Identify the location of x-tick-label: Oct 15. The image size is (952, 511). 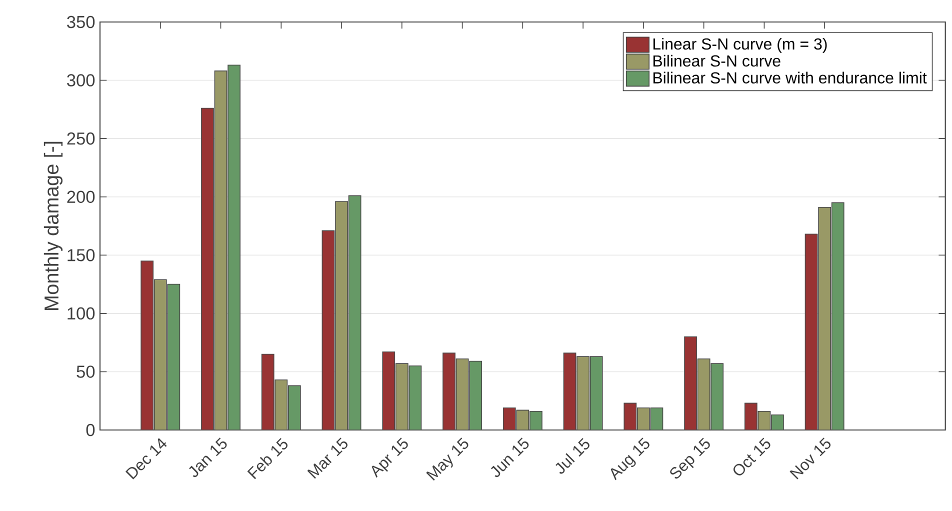
(751, 457).